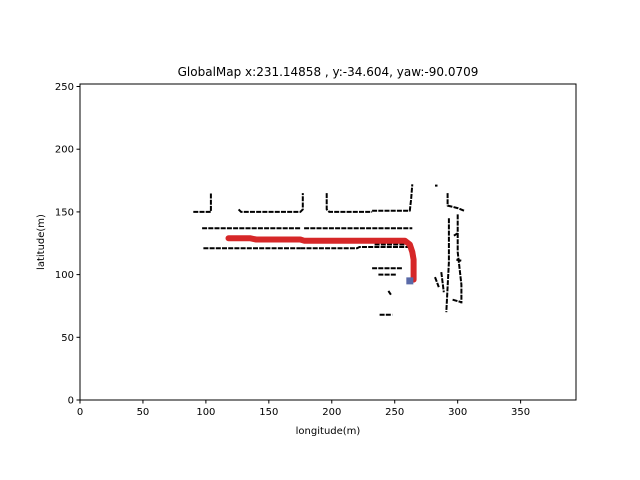  What do you see at coordinates (41, 242) in the screenshot?
I see `y-axis-label: latitude(m)` at bounding box center [41, 242].